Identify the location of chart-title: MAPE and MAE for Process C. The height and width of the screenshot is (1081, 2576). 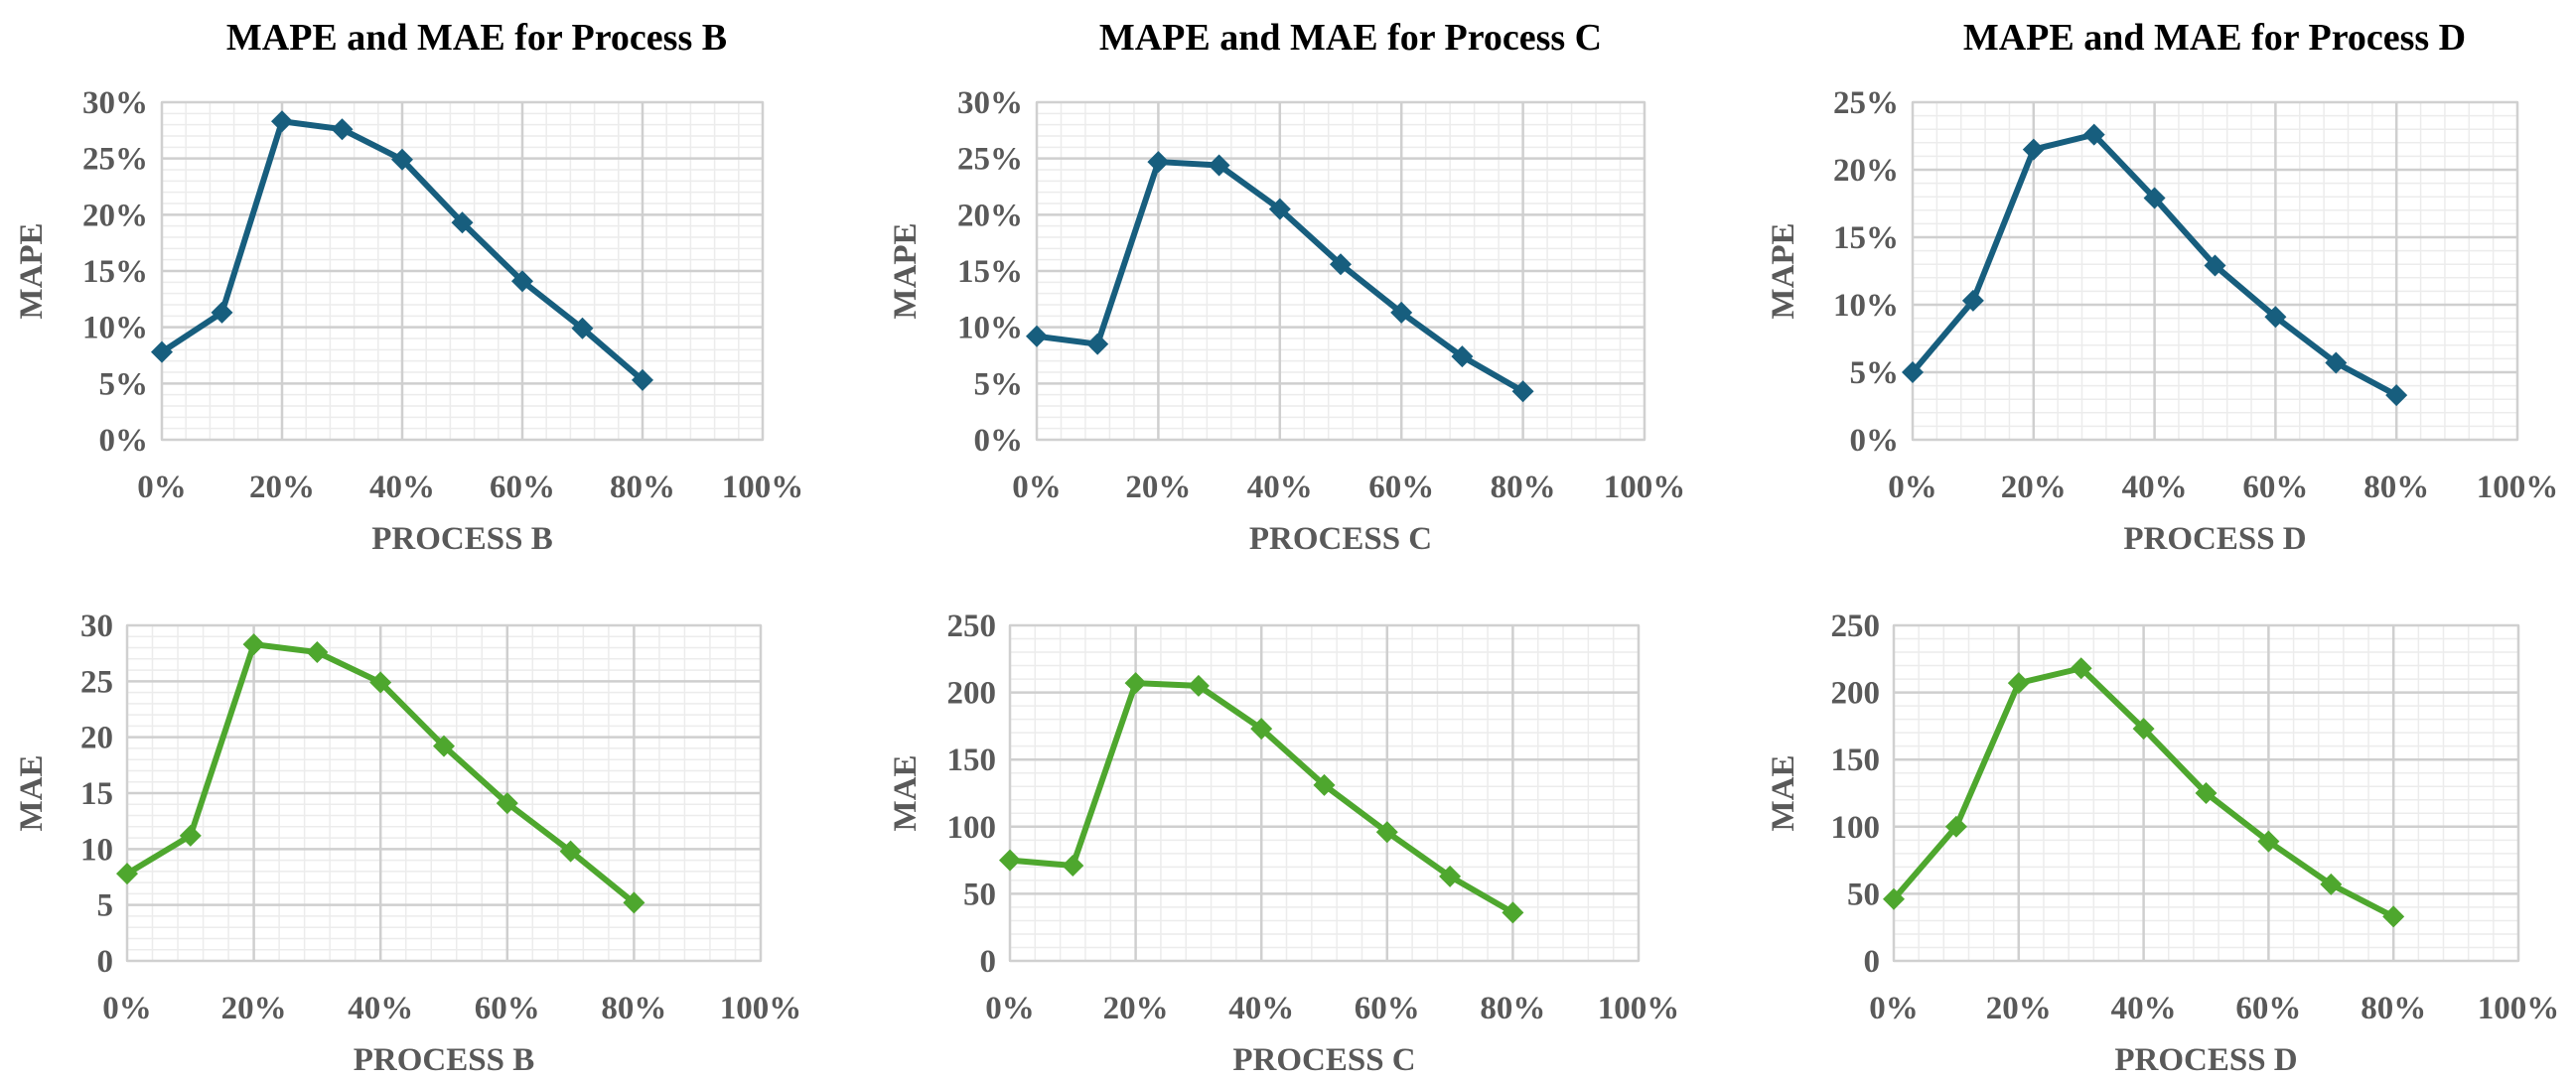
(1350, 38).